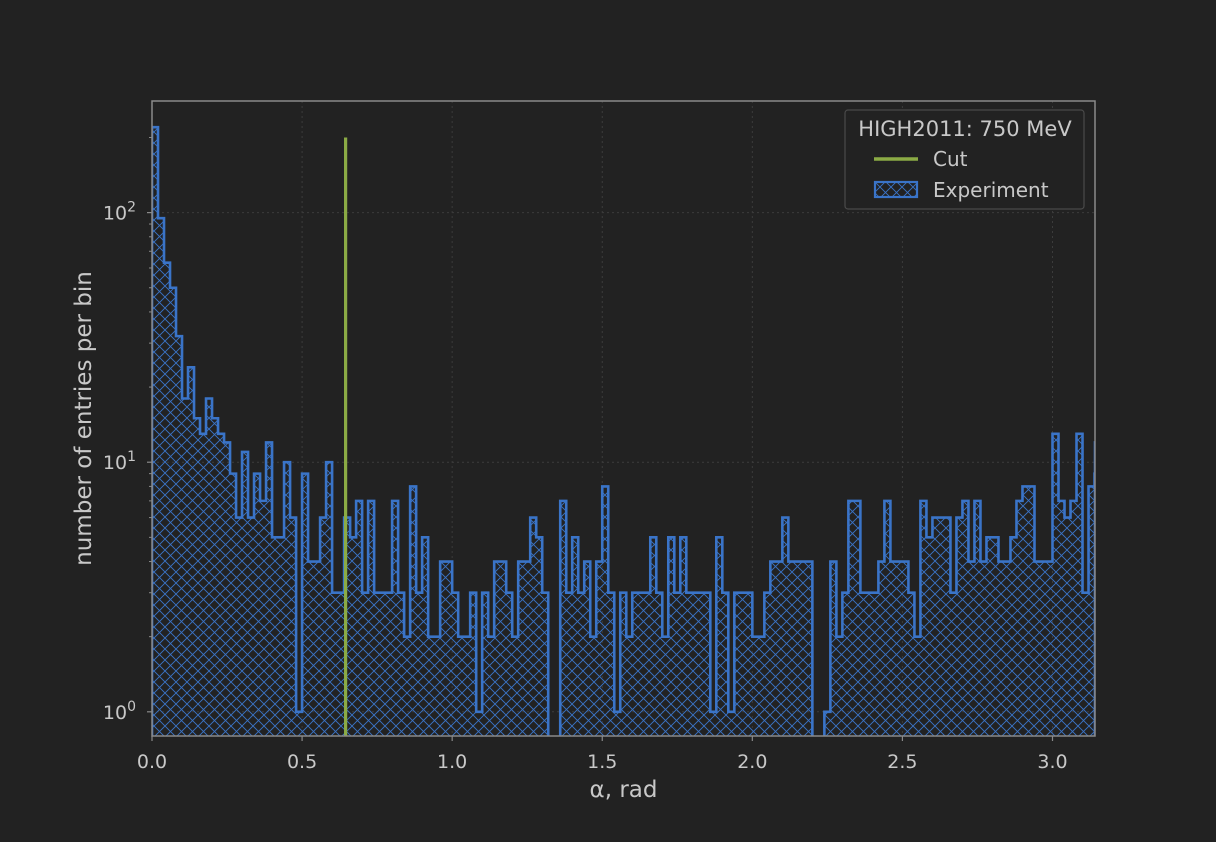 This screenshot has width=1216, height=842. I want to click on legend-experiment-label: Experiment, so click(991, 190).